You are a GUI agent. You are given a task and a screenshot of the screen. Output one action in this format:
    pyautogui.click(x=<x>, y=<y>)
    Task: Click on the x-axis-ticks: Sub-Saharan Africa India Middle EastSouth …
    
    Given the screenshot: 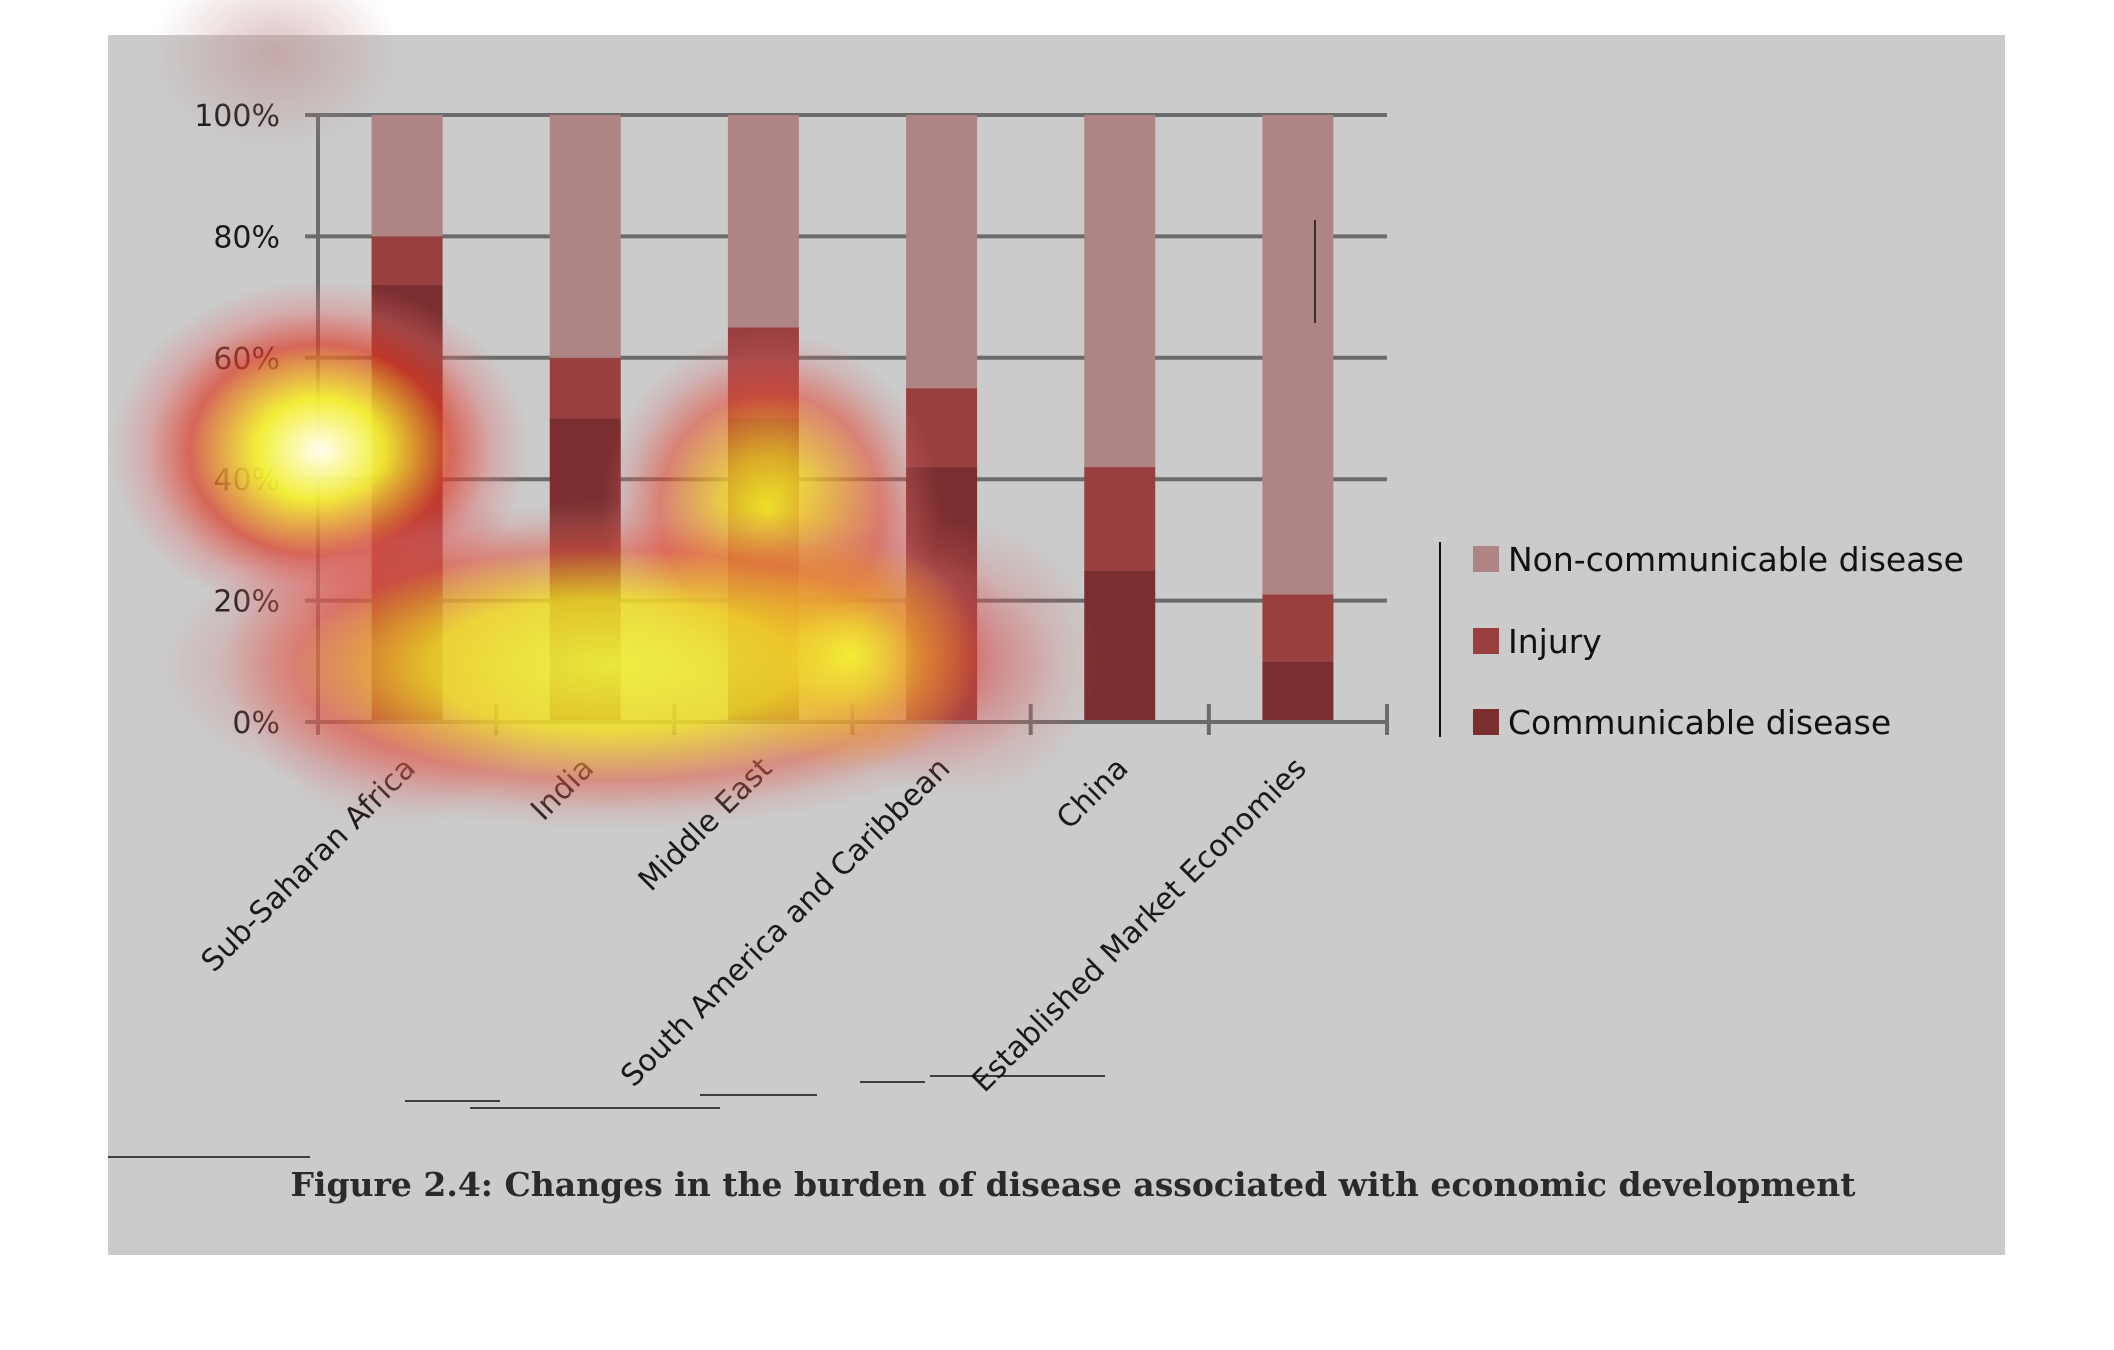 What is the action you would take?
    pyautogui.click(x=754, y=925)
    